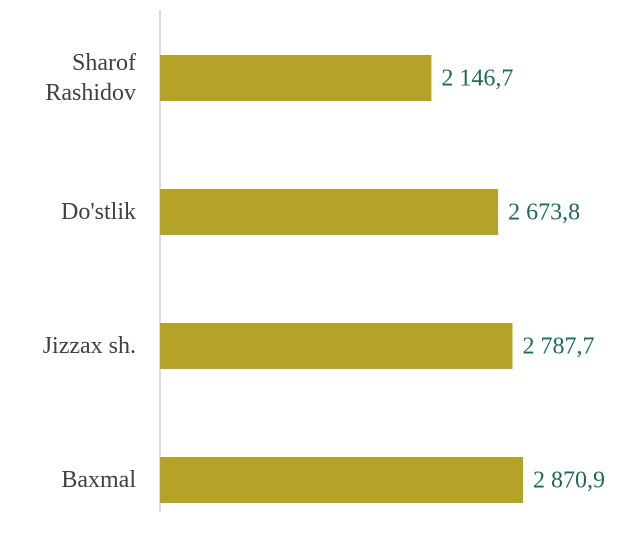 Image resolution: width=639 pixels, height=539 pixels. I want to click on category-label: Baxmal, so click(98, 480).